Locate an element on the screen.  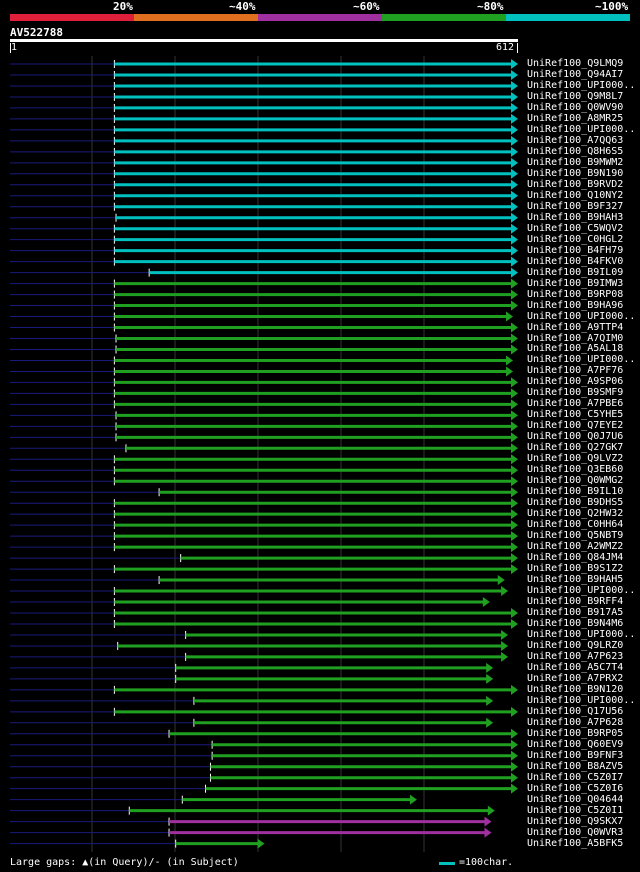
hit-label: UniRef100_C0HGL2 is located at coordinates (575, 239).